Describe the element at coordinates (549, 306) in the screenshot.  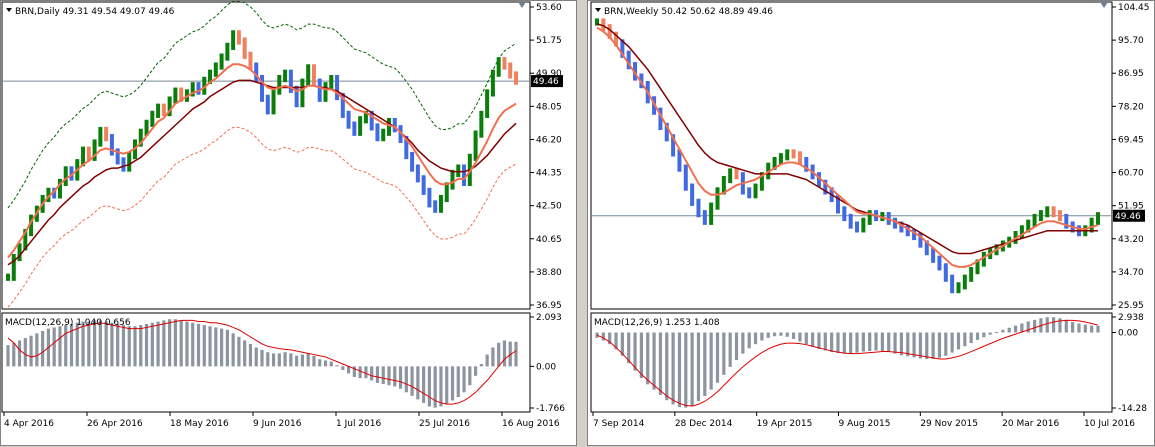
I see `price-axis-label: 36.95` at that location.